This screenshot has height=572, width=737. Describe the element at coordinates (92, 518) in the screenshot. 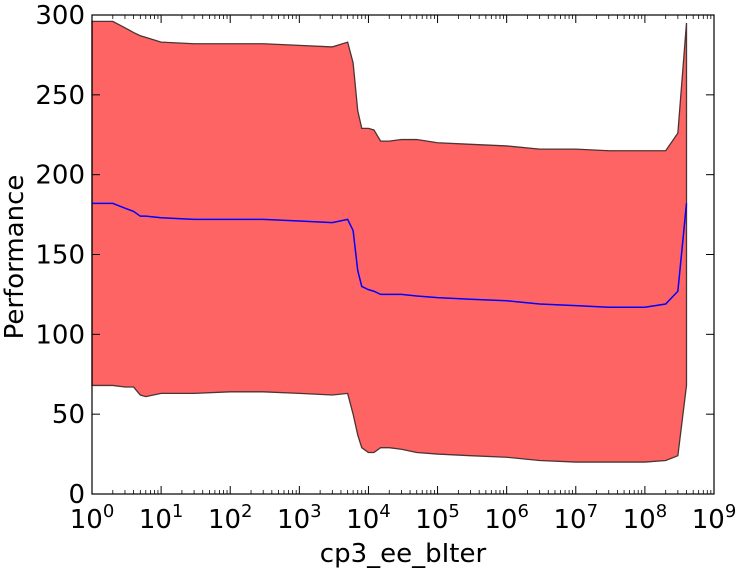

I see `x-tick-label: 10⁰` at that location.